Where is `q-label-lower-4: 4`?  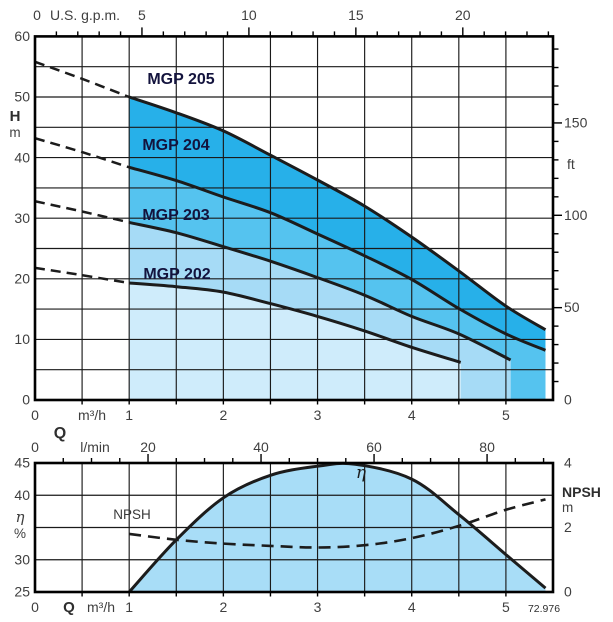 q-label-lower-4: 4 is located at coordinates (412, 607).